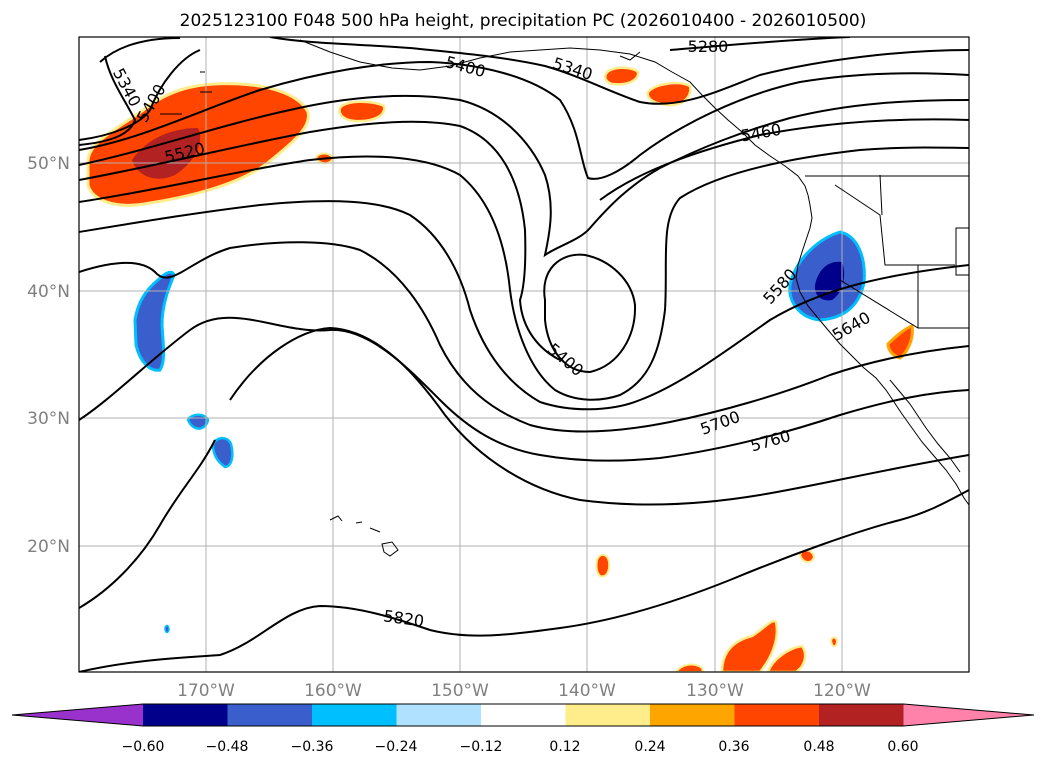 This screenshot has height=765, width=1047. Describe the element at coordinates (48, 547) in the screenshot. I see `lat-label: 20°N` at that location.